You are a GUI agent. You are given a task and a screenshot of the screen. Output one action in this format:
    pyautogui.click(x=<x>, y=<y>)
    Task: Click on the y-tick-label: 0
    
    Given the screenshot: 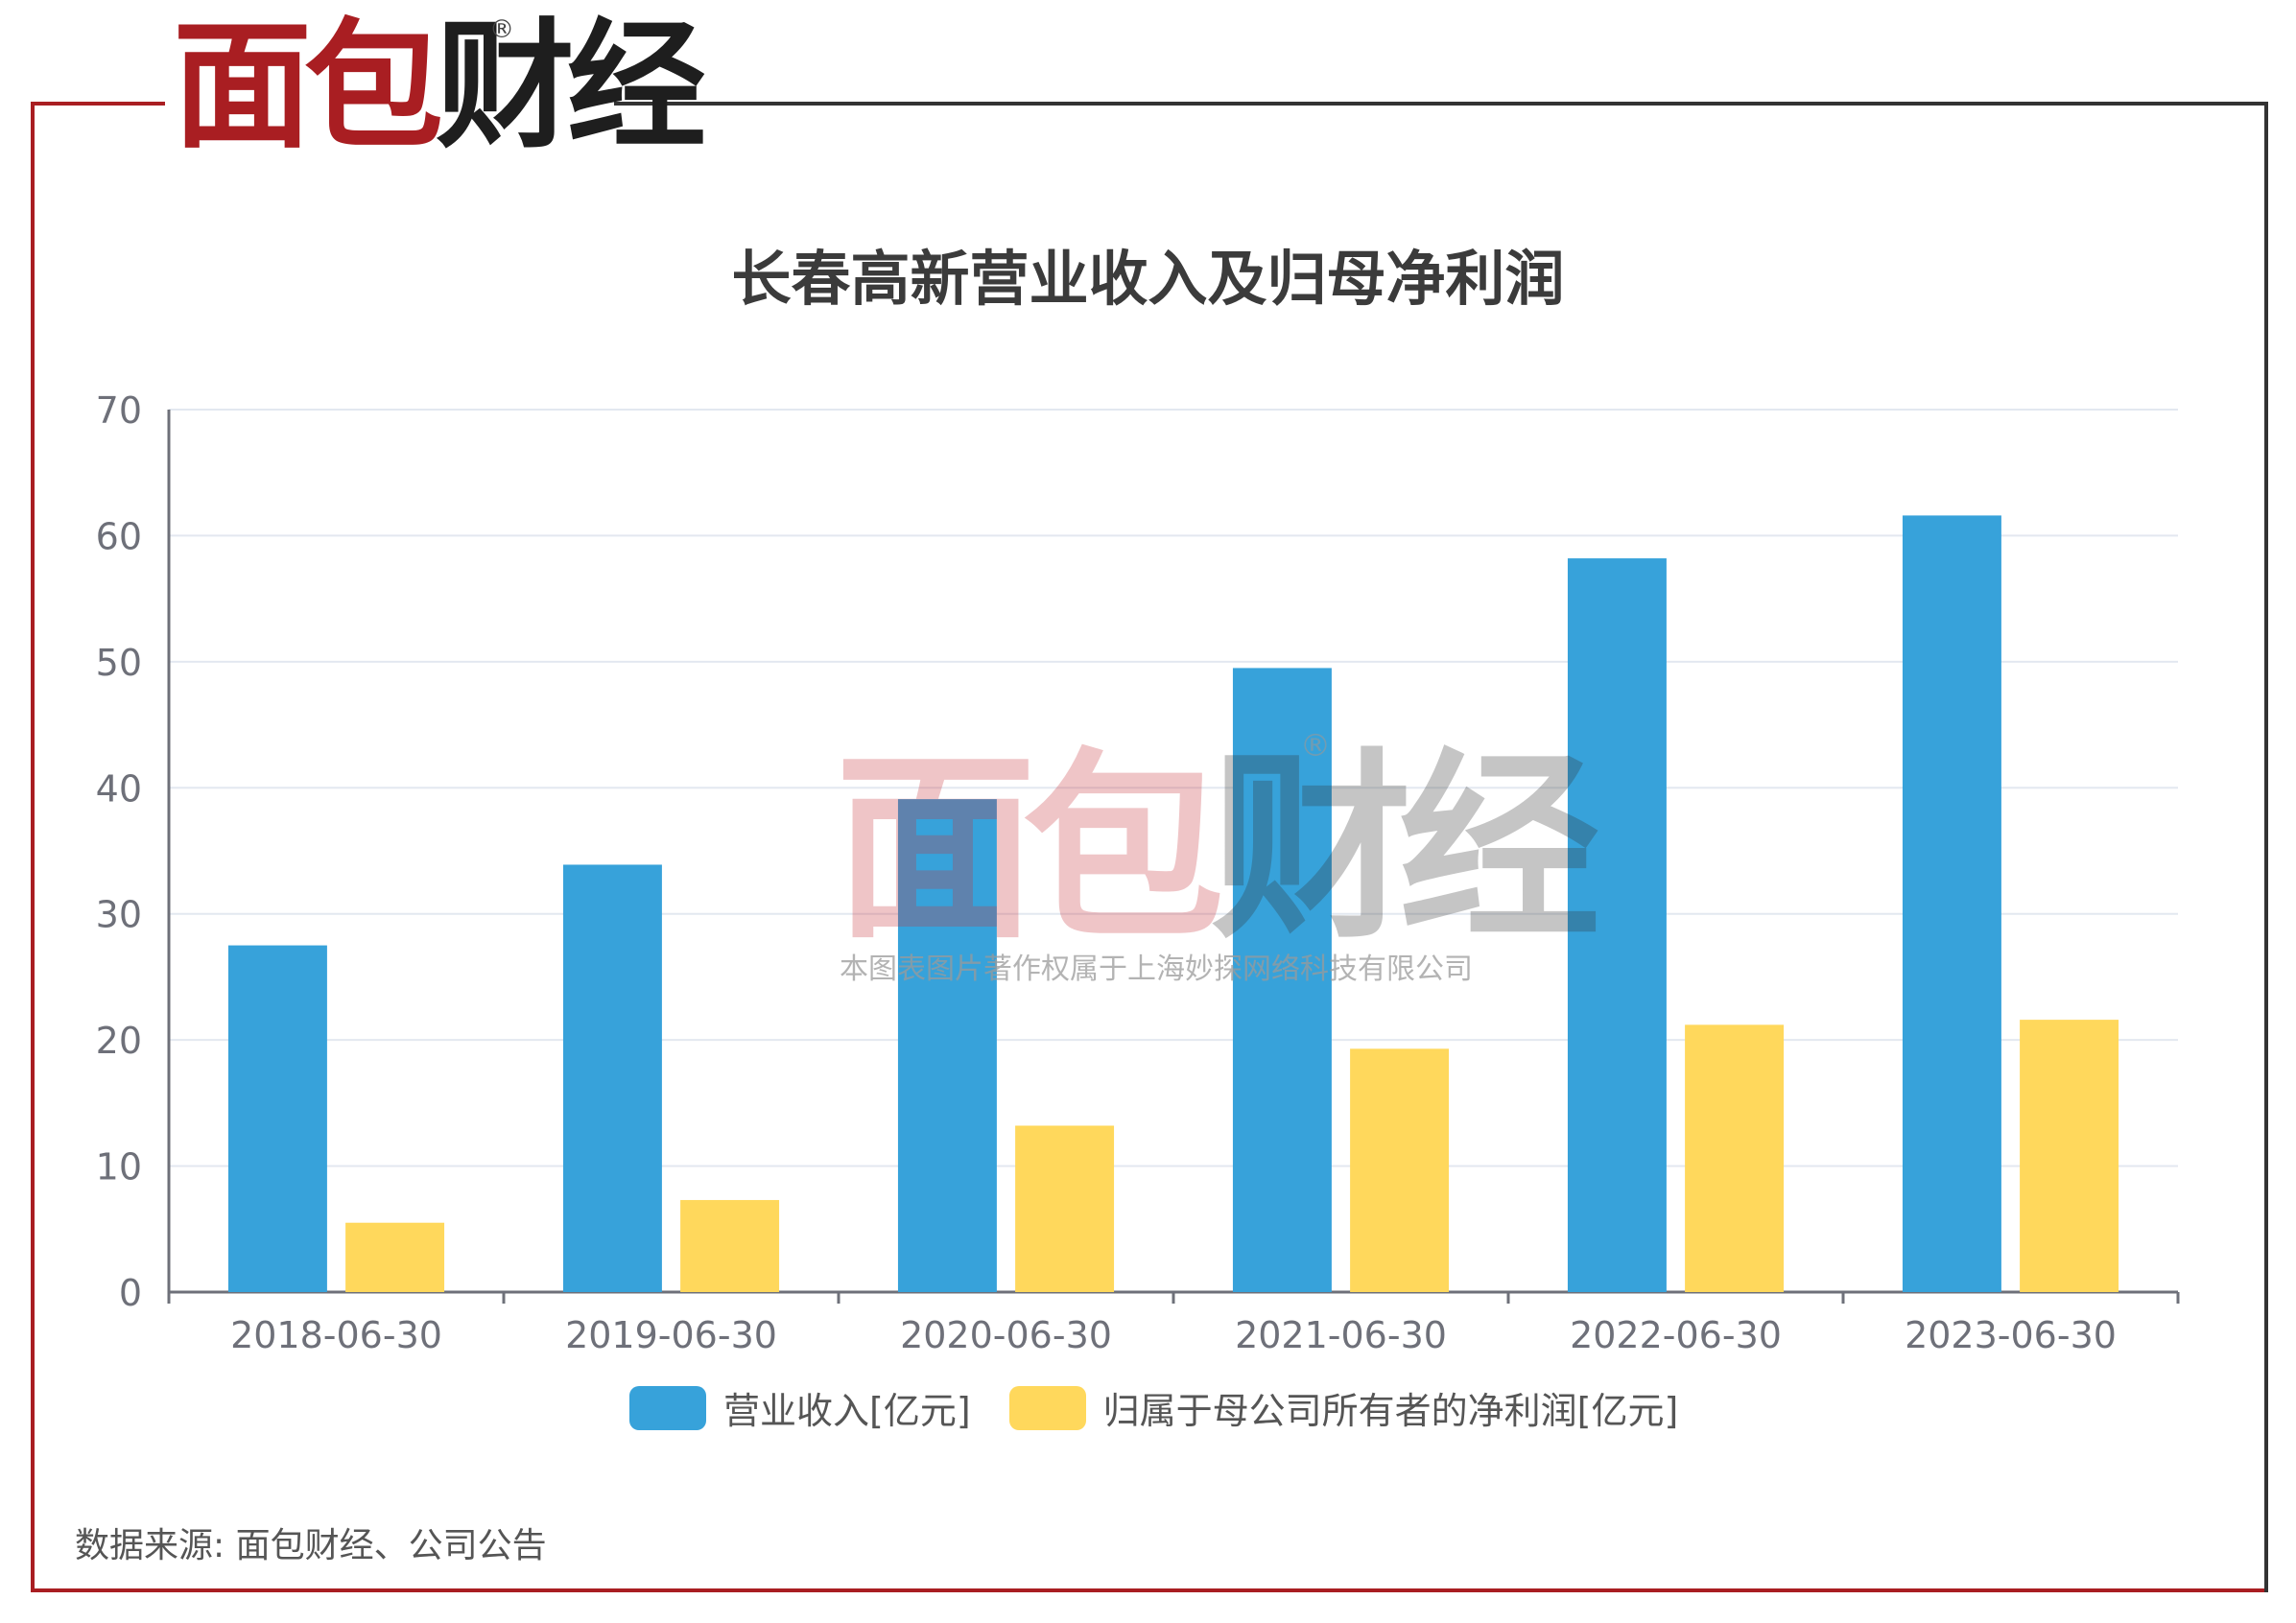 What is the action you would take?
    pyautogui.click(x=130, y=1293)
    